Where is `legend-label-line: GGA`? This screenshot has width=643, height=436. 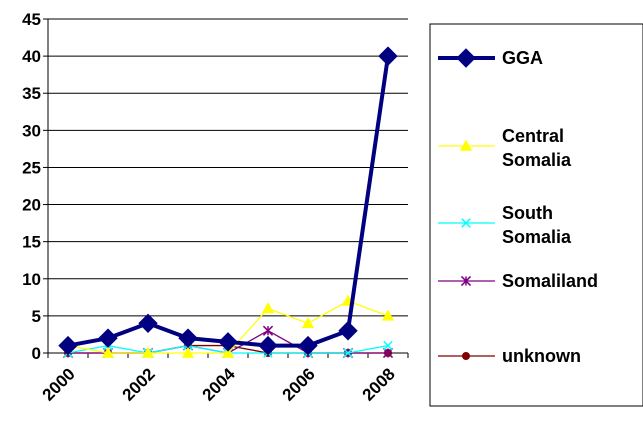 legend-label-line: GGA is located at coordinates (522, 58).